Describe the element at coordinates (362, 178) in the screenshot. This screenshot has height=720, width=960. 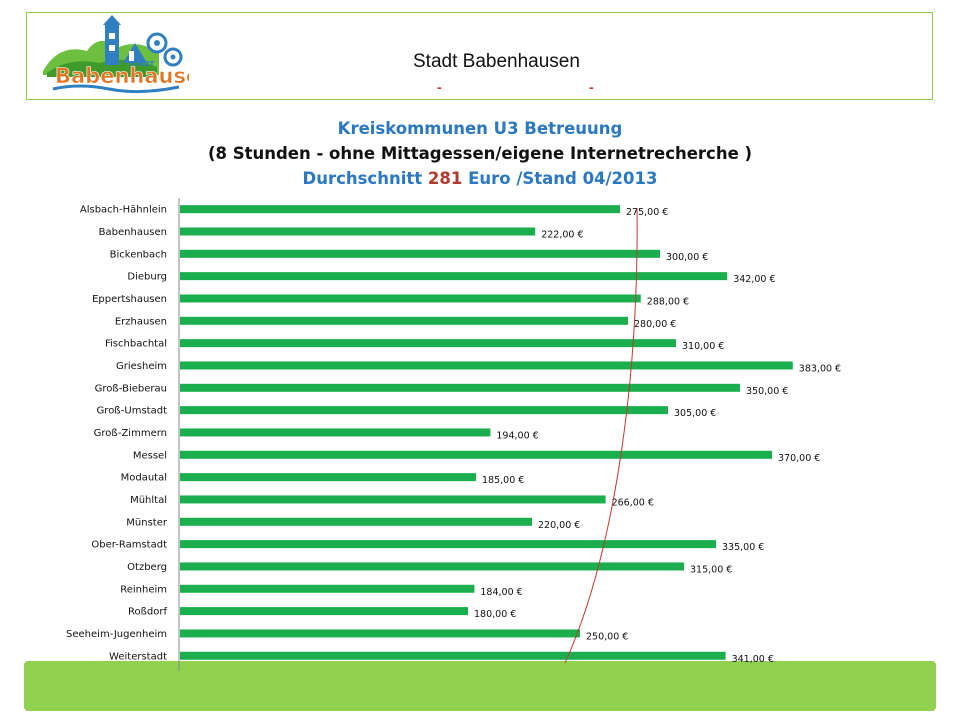
I see `average-prefix: Durchschnitt` at that location.